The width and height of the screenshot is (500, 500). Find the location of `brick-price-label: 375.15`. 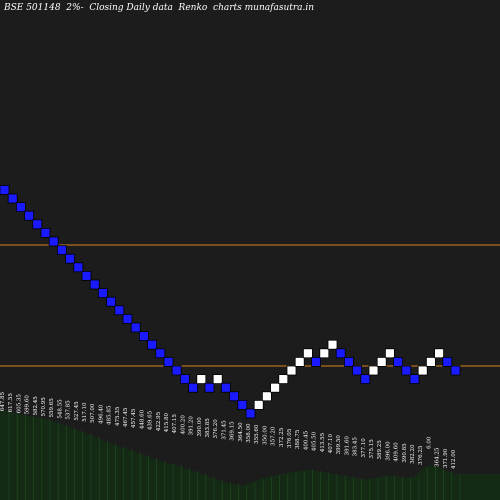

brick-price-label: 375.15 is located at coordinates (372, 449).